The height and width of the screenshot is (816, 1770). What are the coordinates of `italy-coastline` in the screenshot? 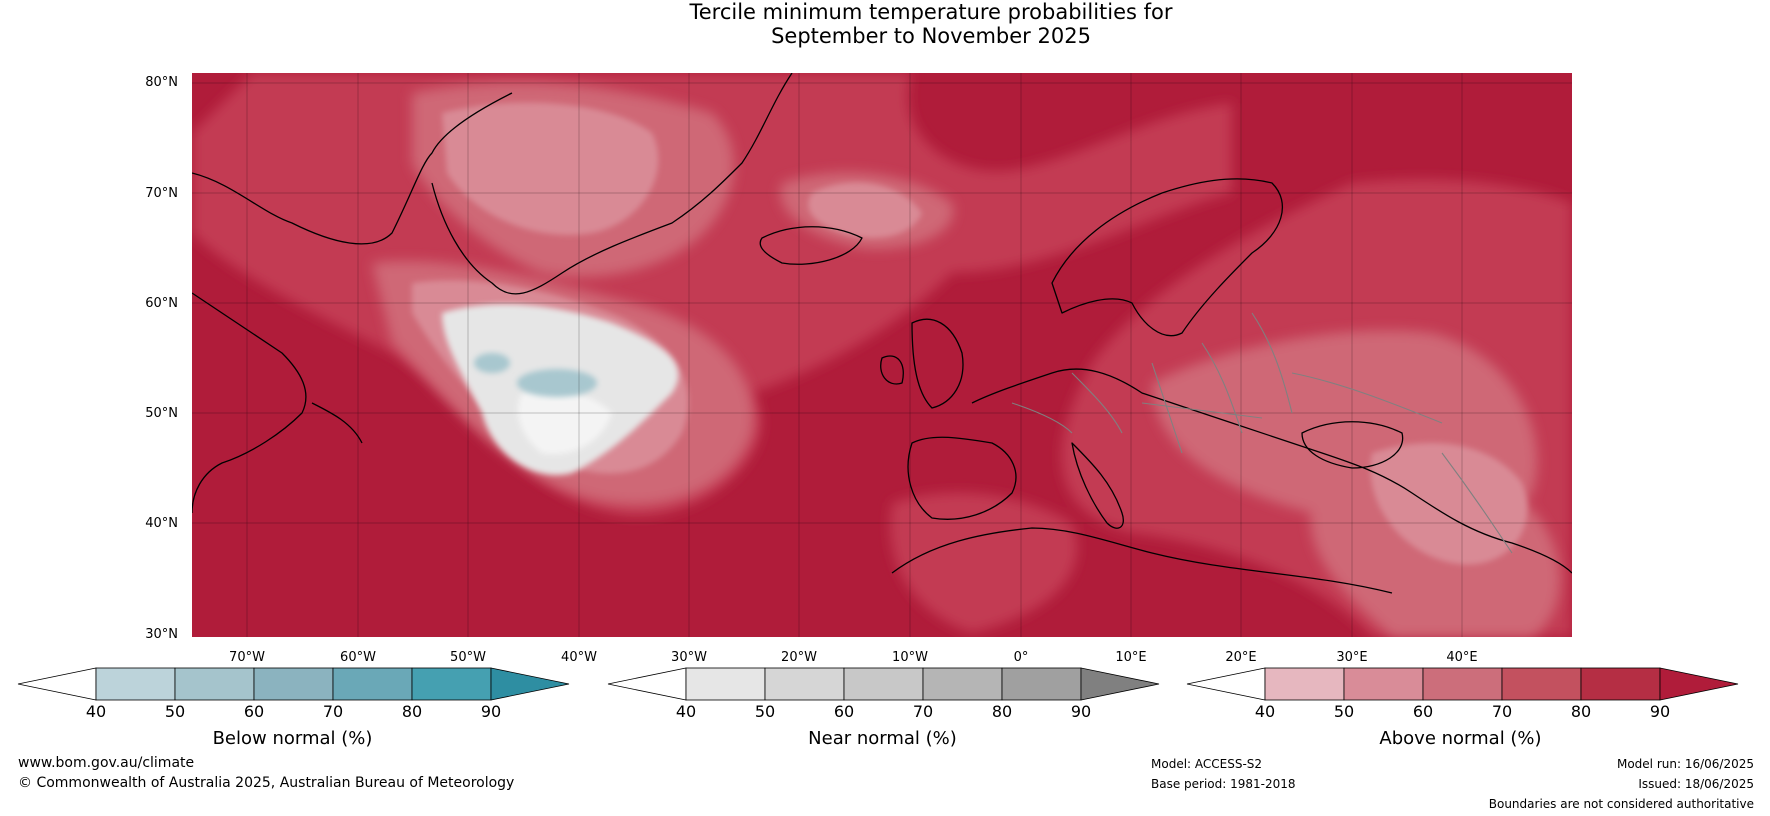 It's located at (1097, 485).